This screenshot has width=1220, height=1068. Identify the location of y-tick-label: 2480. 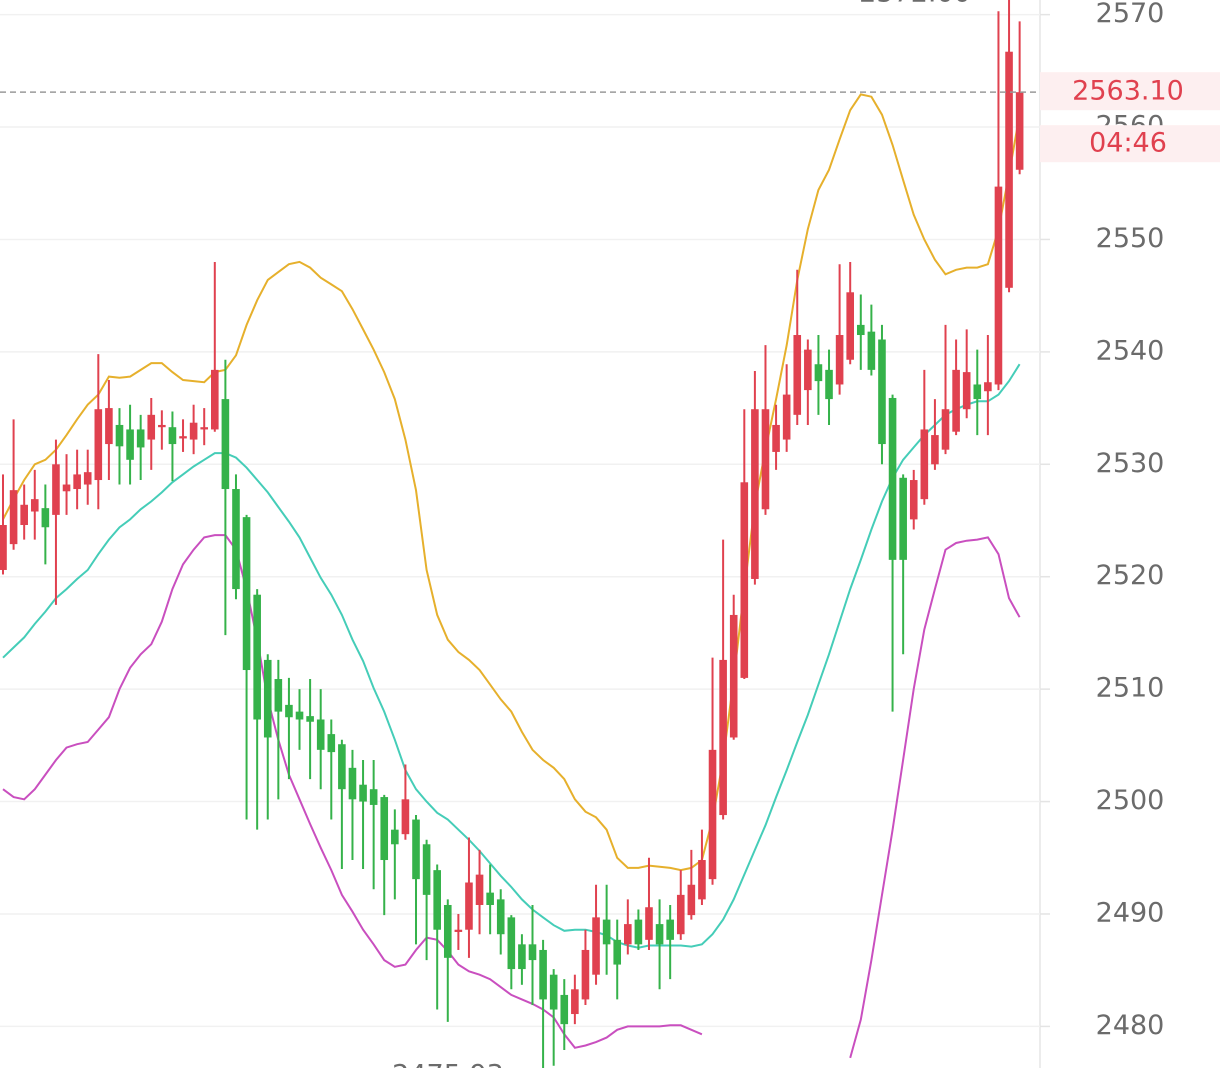
(1130, 1025).